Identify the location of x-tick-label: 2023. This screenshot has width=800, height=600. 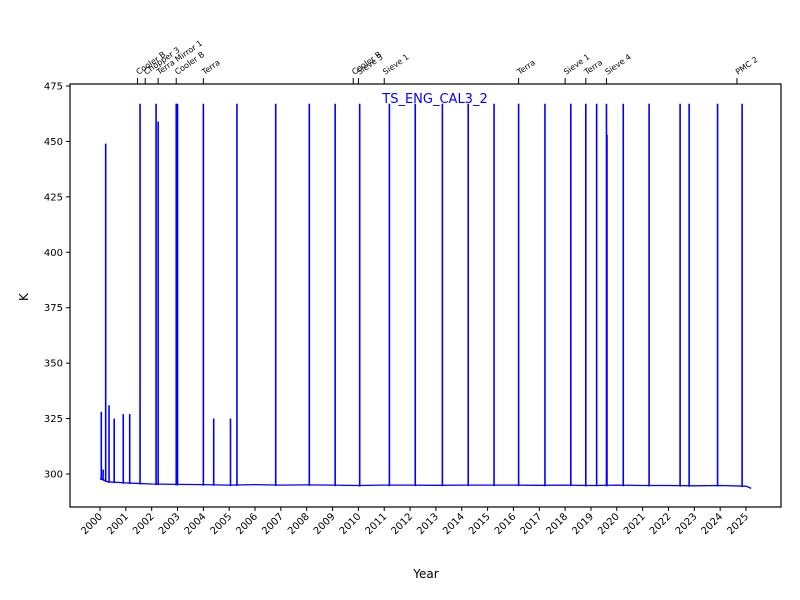
(687, 524).